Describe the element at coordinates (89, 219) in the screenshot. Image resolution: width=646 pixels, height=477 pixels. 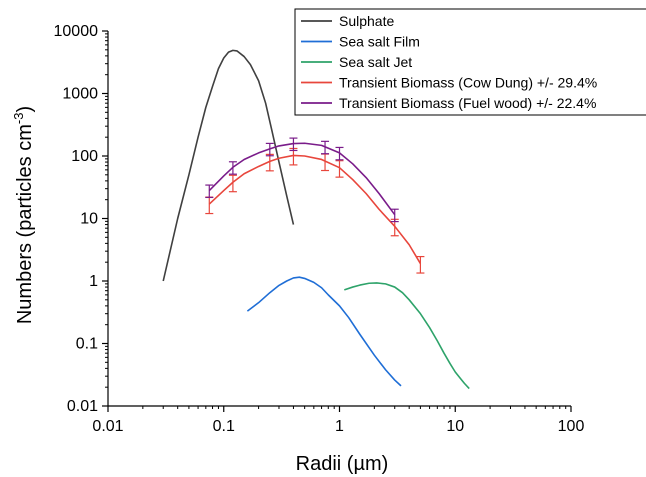
I see `y-tick-label: 10` at that location.